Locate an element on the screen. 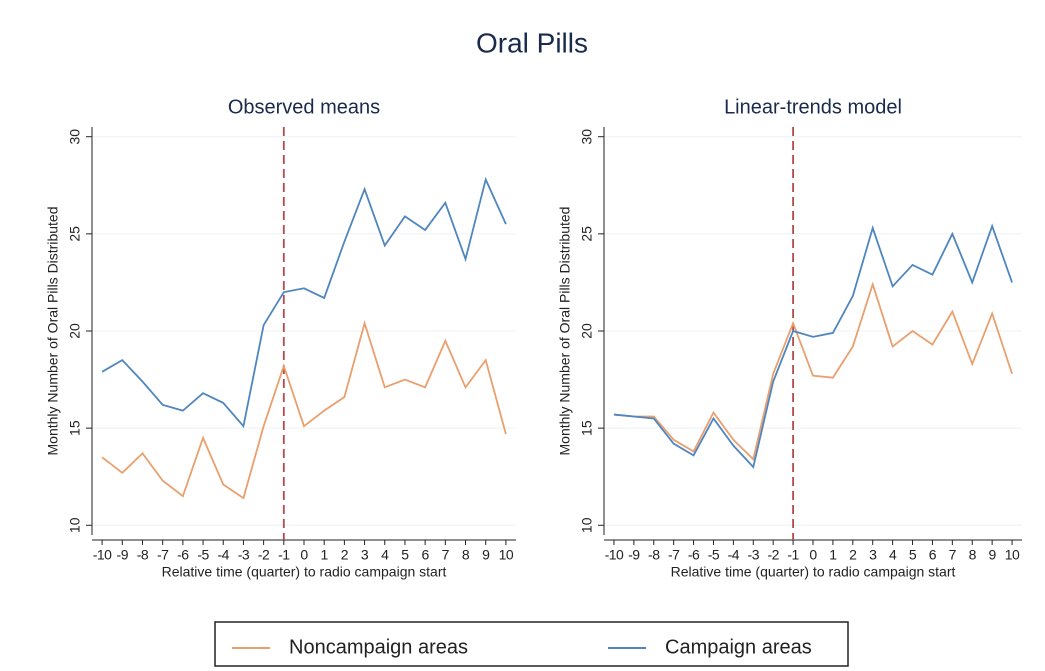 This screenshot has height=671, width=1045. chart-title: Oral Pills is located at coordinates (532, 42).